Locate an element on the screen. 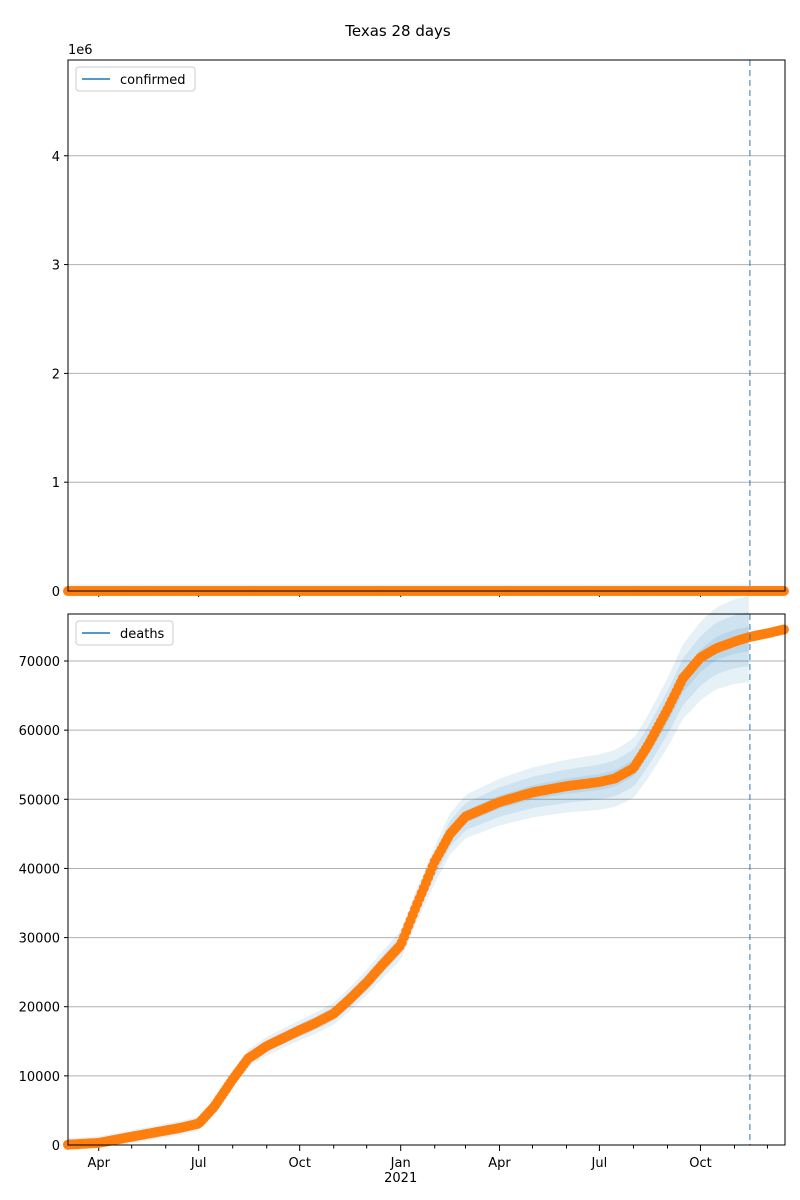 This screenshot has height=1200, width=800. y-tick-label: 40000 is located at coordinates (39, 869).